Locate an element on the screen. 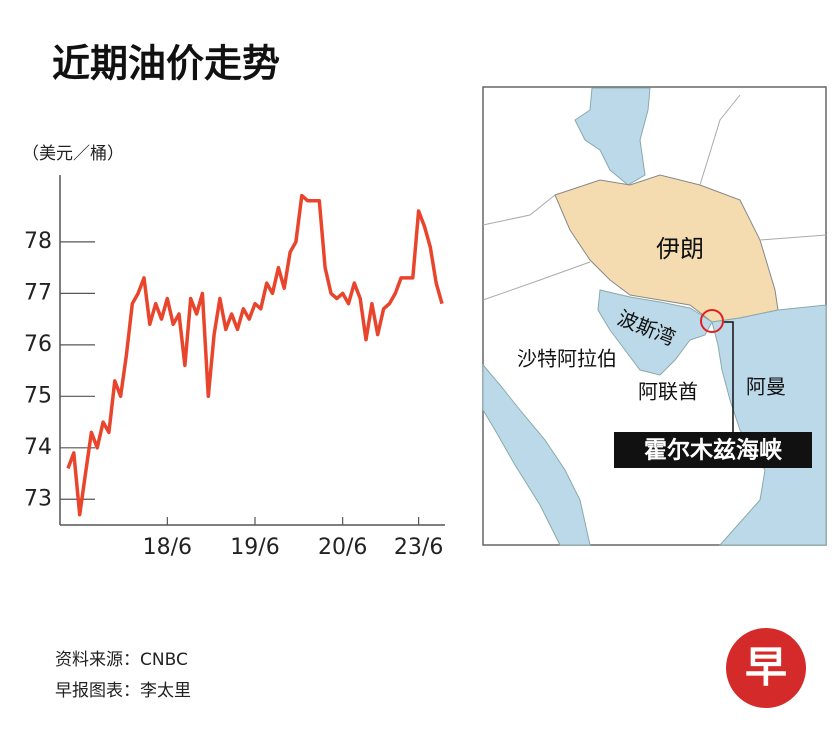 This screenshot has height=742, width=834. map-label: 阿曼 is located at coordinates (766, 387).